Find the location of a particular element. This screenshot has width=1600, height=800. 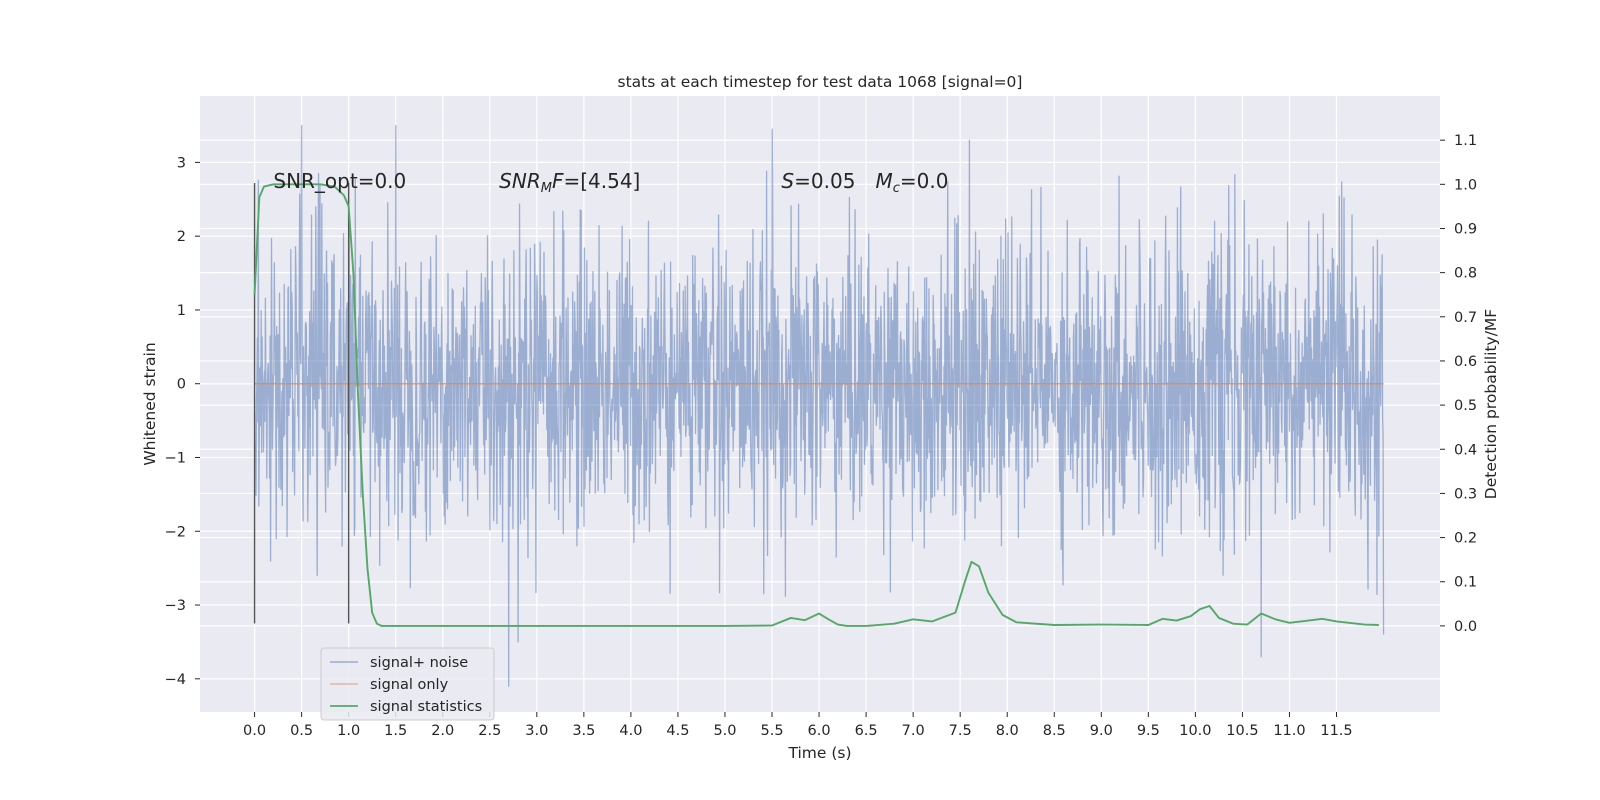

x-tick-label: 1.5 is located at coordinates (395, 731).